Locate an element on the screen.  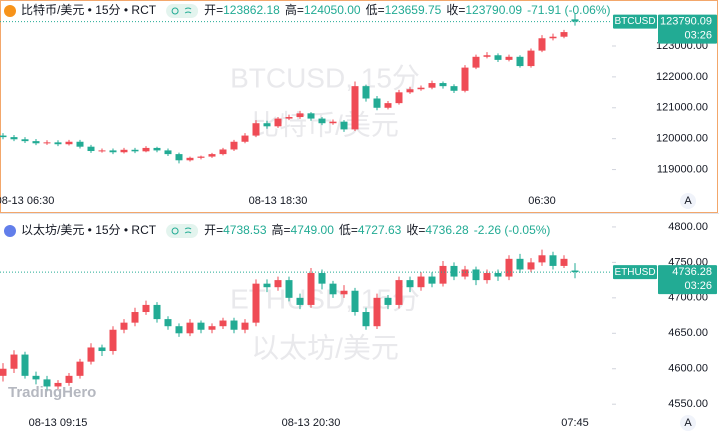
legend-value: 123862.18 is located at coordinates (251, 10).